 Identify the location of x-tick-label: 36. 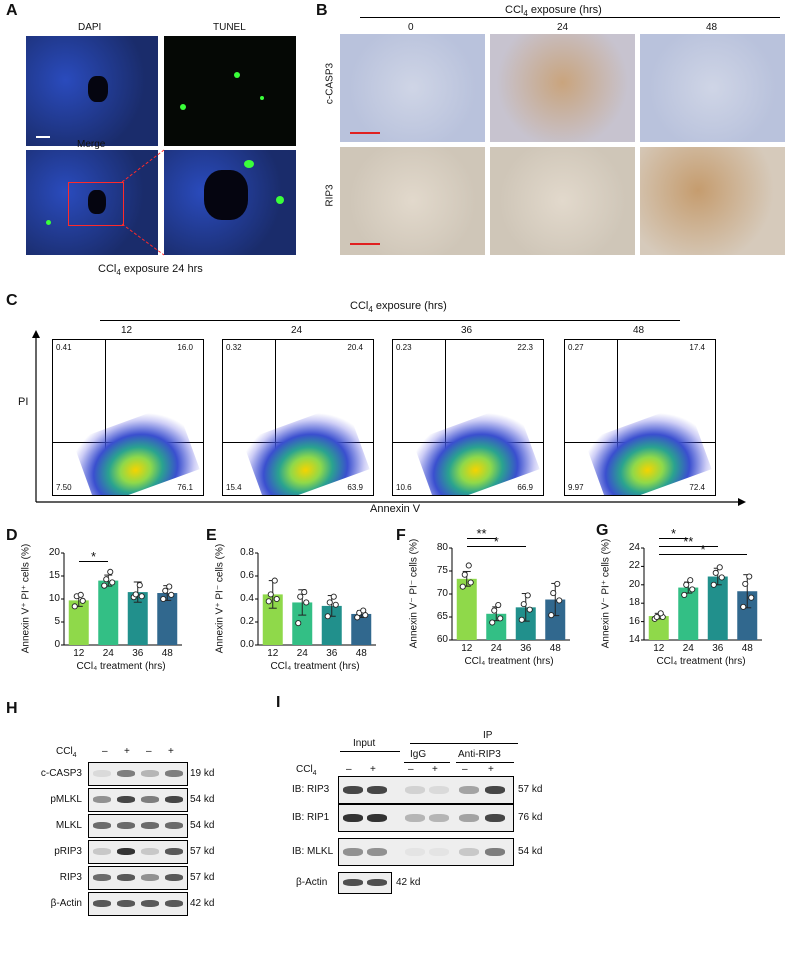
(332, 653).